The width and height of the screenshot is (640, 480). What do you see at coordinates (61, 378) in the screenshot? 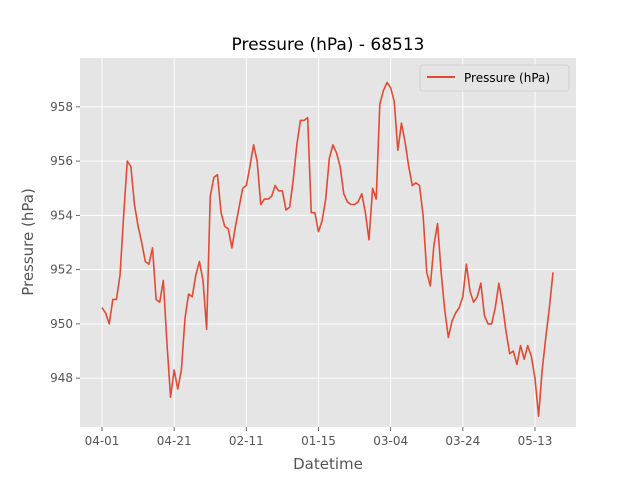
I see `y-tick-label: 948` at bounding box center [61, 378].